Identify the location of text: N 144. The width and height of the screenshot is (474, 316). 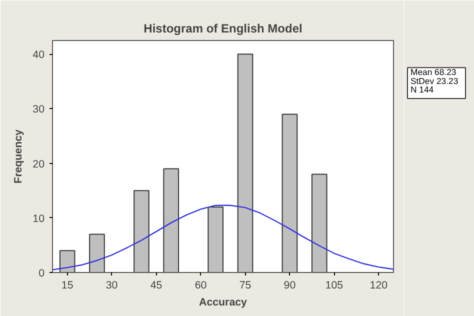
(422, 89).